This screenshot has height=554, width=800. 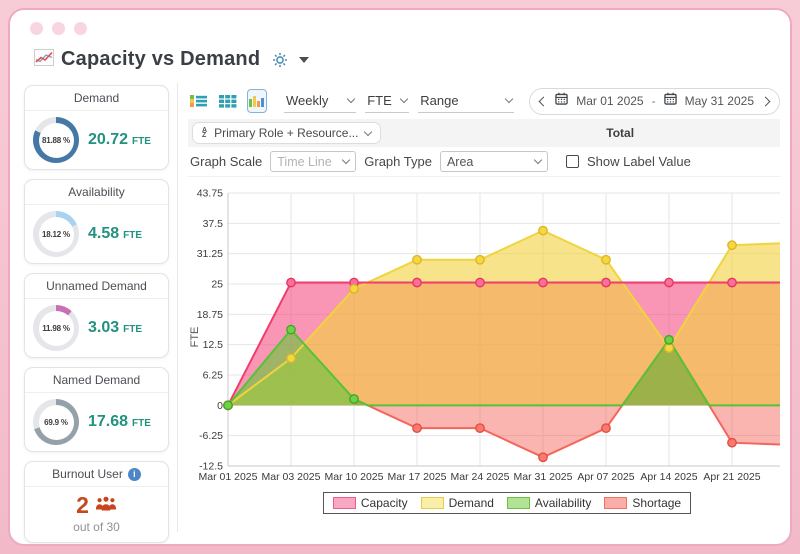 I want to click on show-label-value-label: Show Label Value, so click(x=638, y=161).